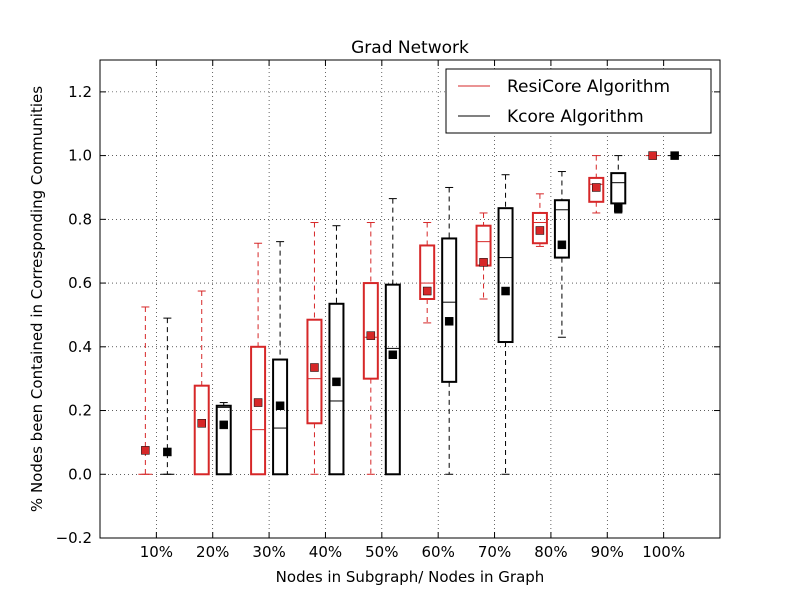 The width and height of the screenshot is (800, 597). I want to click on y-tick-label: 1.2, so click(80, 92).